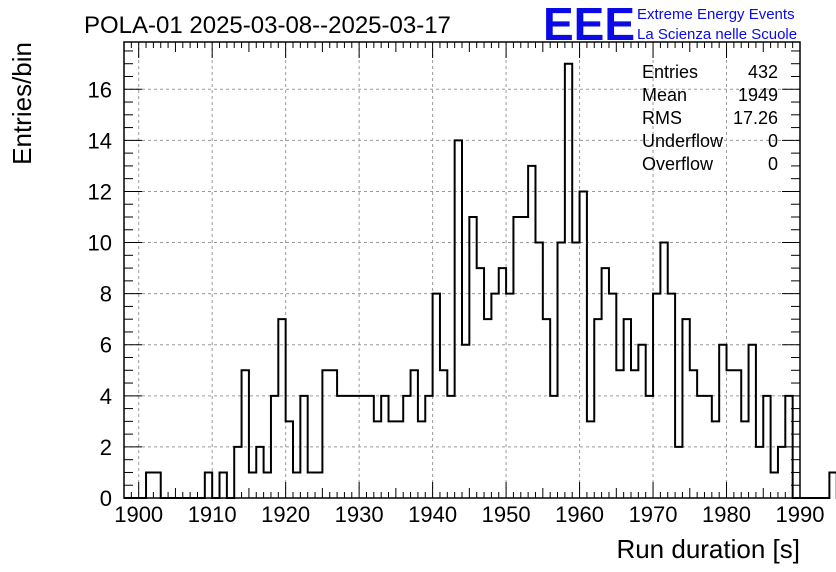 The image size is (836, 572). Describe the element at coordinates (755, 118) in the screenshot. I see `stats-value: 17.26` at that location.